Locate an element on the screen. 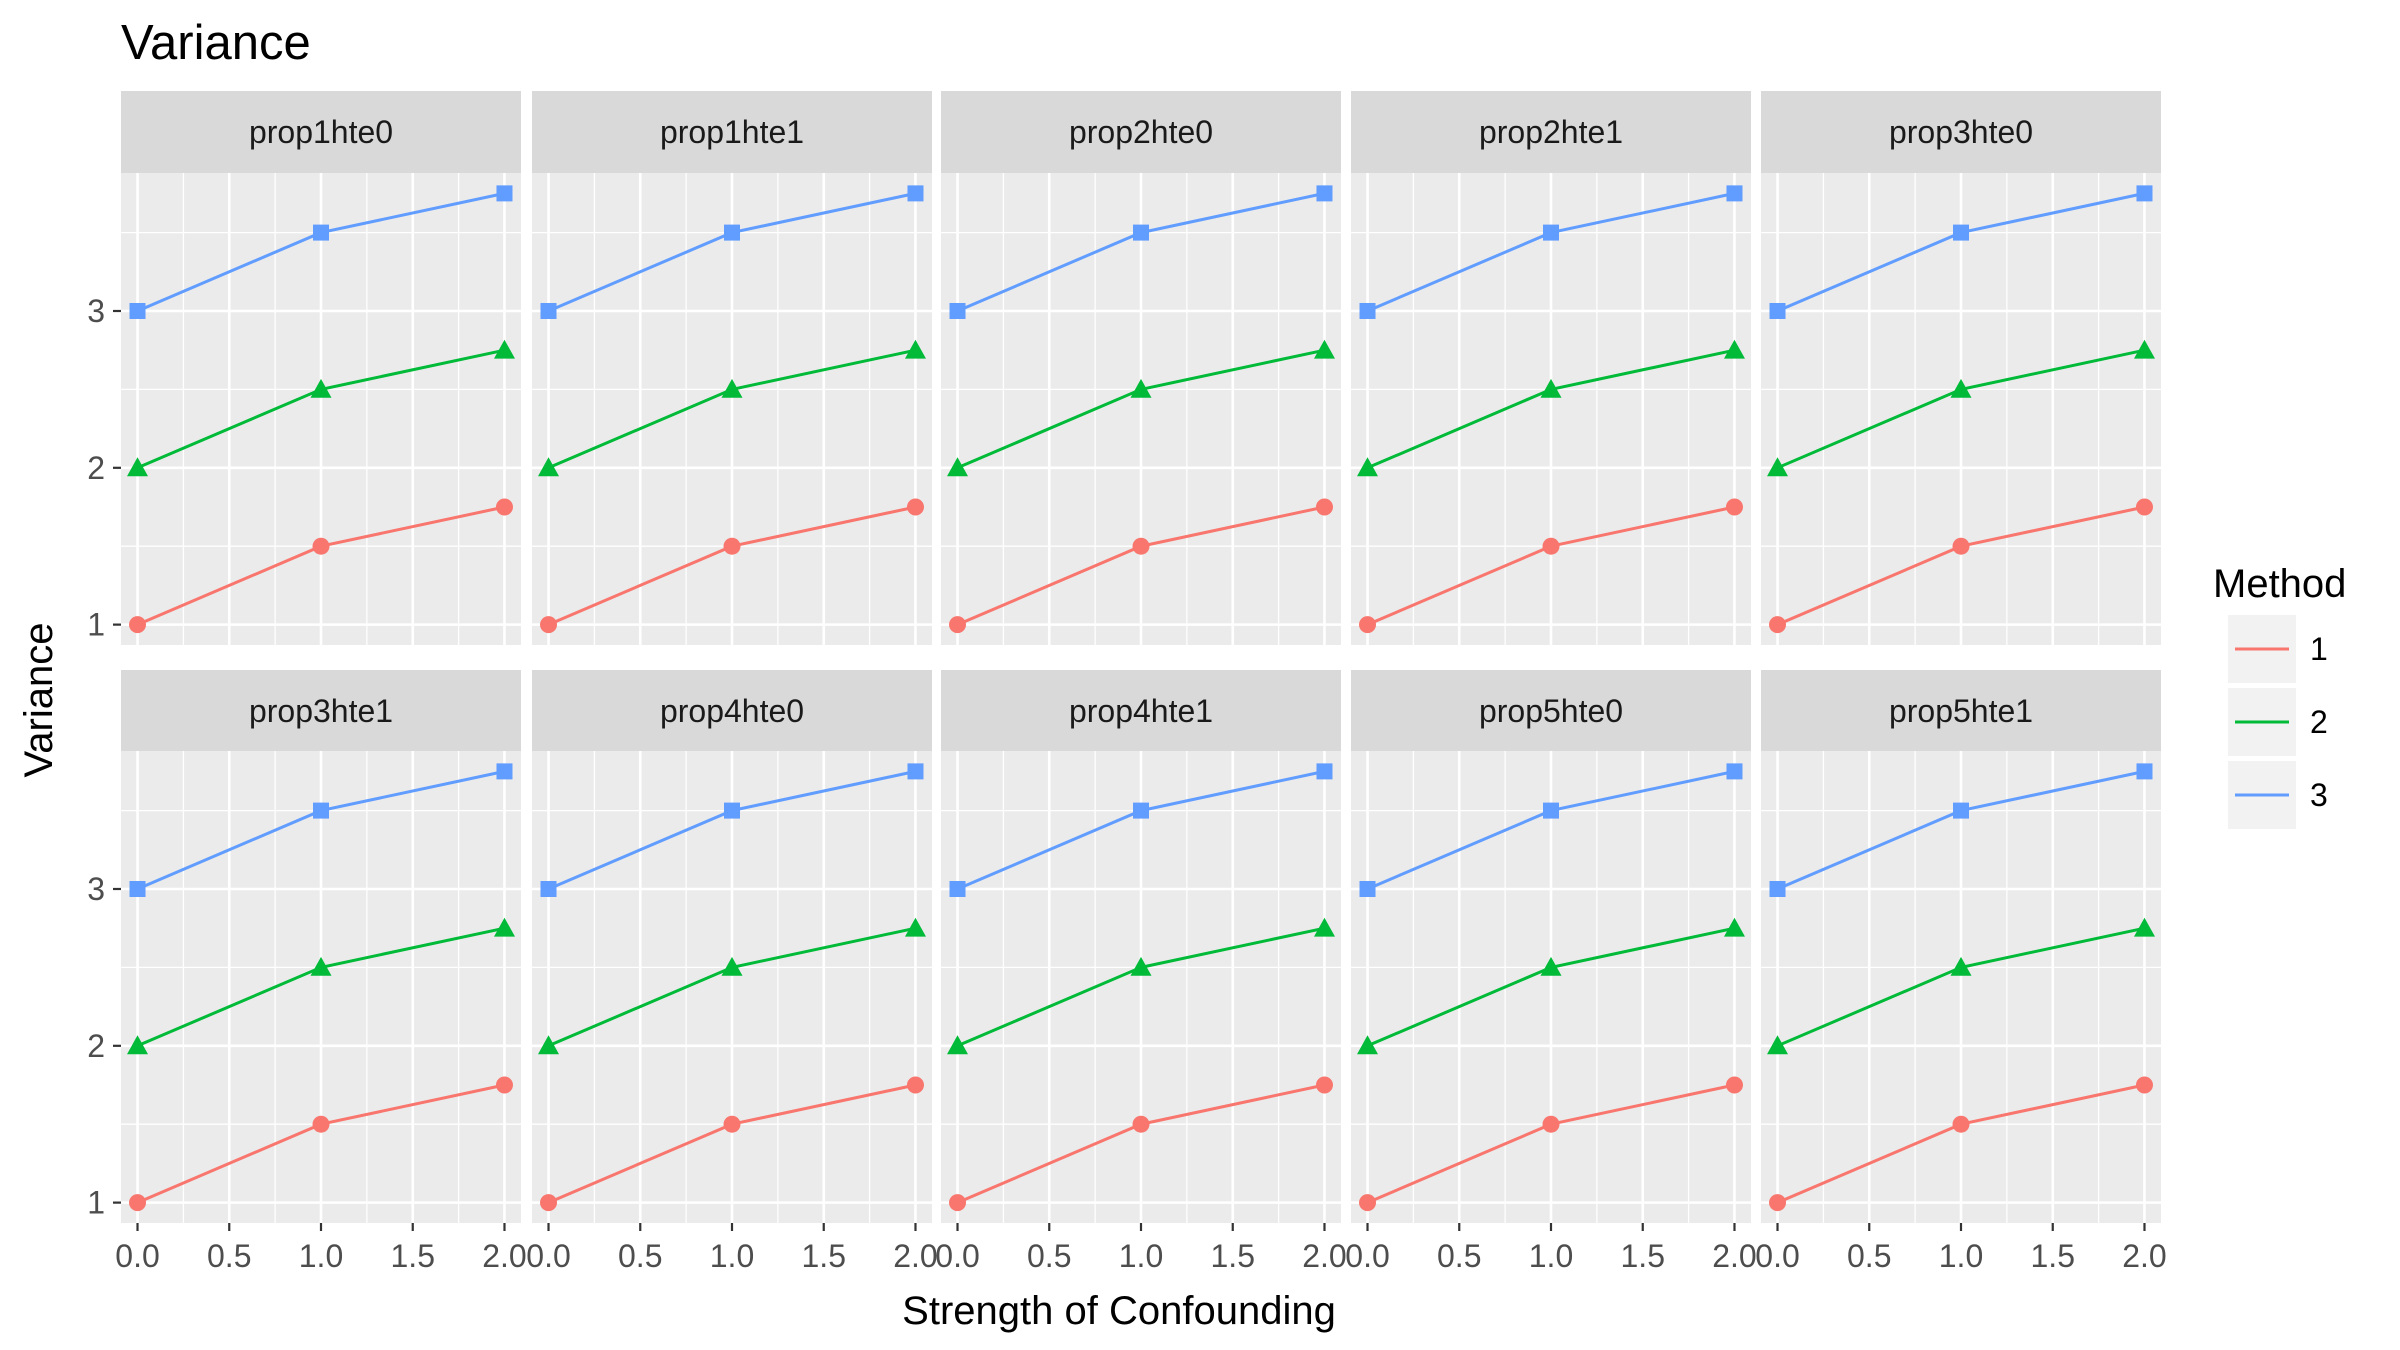  facet-panel-prop3hte1: prop3hte1 1 2 3 0.0 0.5 1.0 1.5 2.0 is located at coordinates (307, 972).